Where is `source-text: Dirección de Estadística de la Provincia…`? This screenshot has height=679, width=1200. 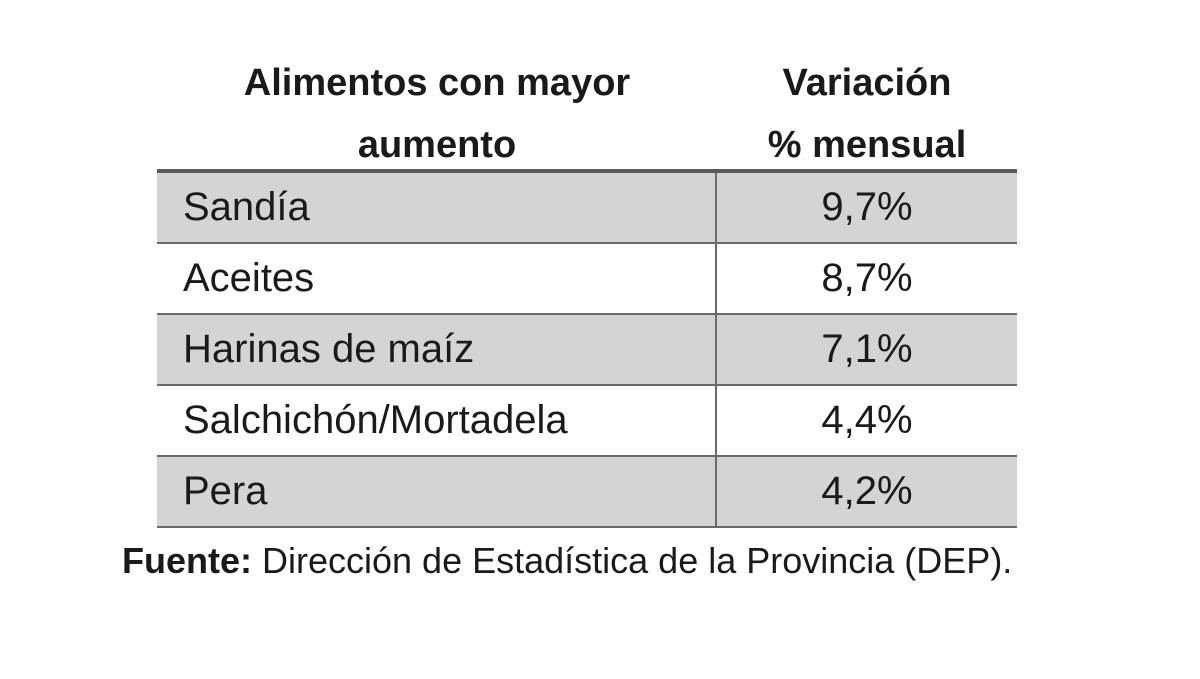 source-text: Dirección de Estadística de la Provincia… is located at coordinates (632, 560).